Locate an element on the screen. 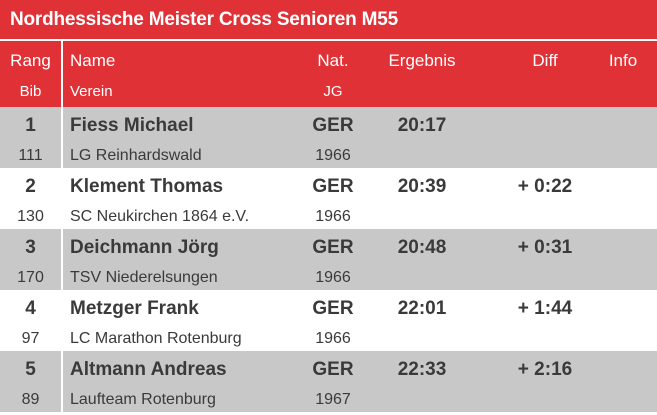 This screenshot has height=415, width=657. result-value: 20:48 is located at coordinates (422, 247).